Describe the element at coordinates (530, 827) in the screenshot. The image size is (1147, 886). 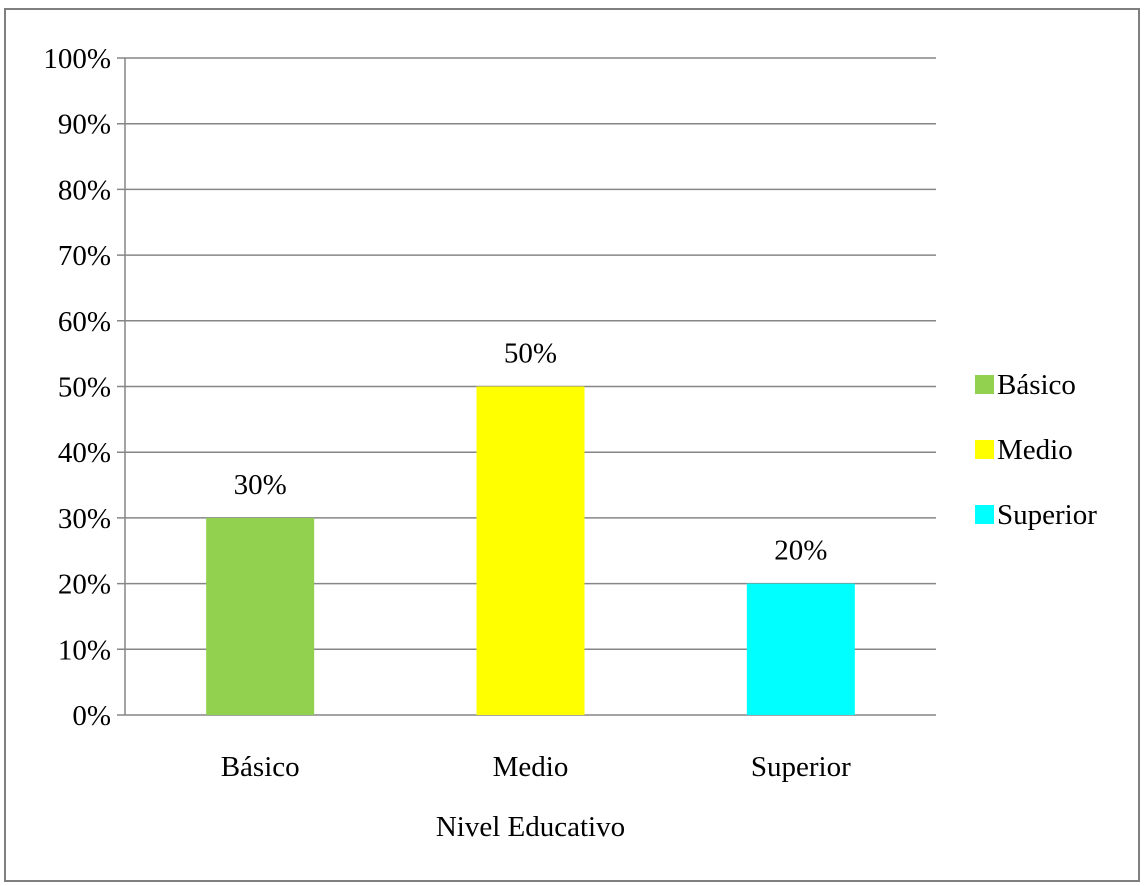
I see `x-axis-title: Nivel Educativo` at that location.